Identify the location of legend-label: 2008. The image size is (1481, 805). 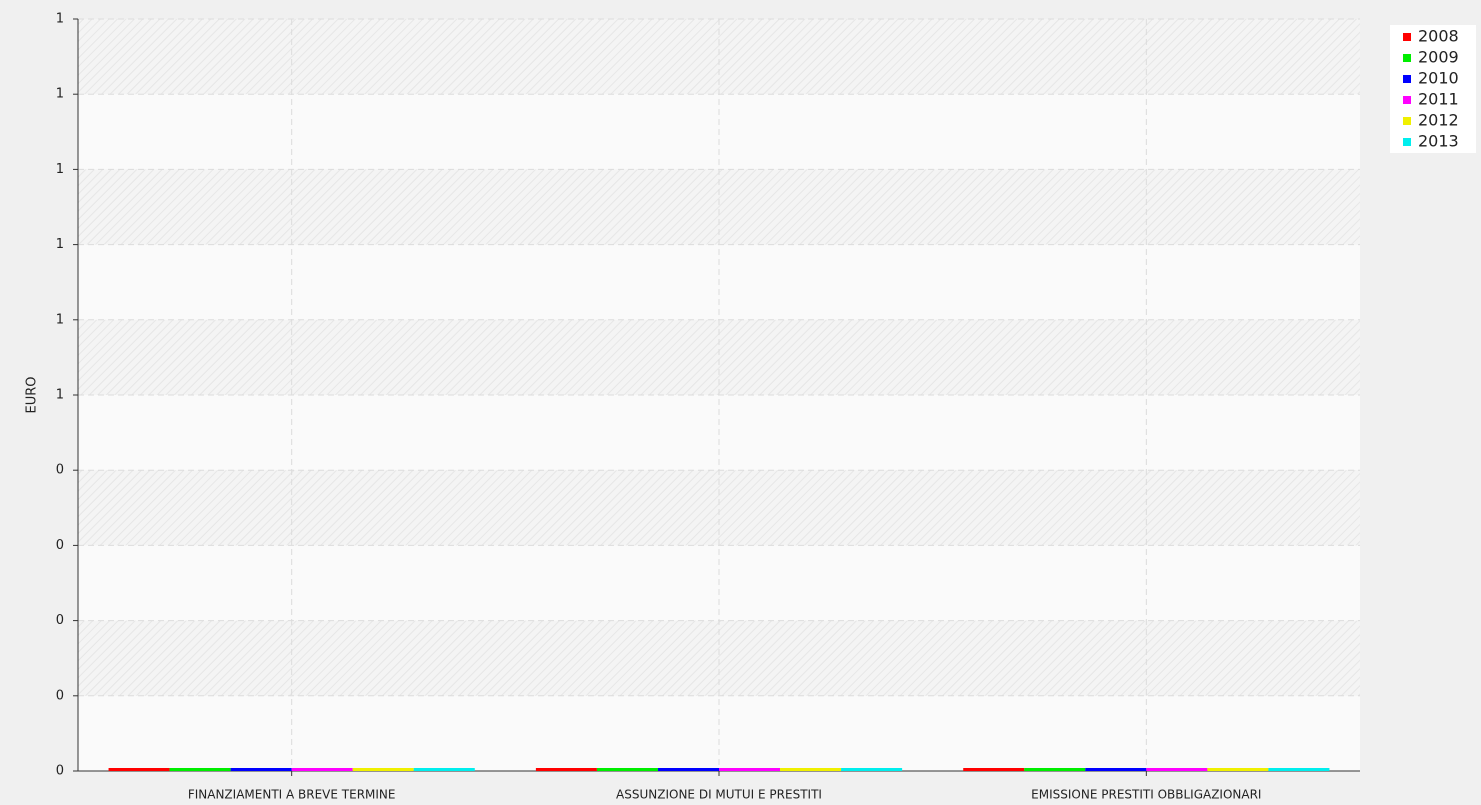
(1438, 36).